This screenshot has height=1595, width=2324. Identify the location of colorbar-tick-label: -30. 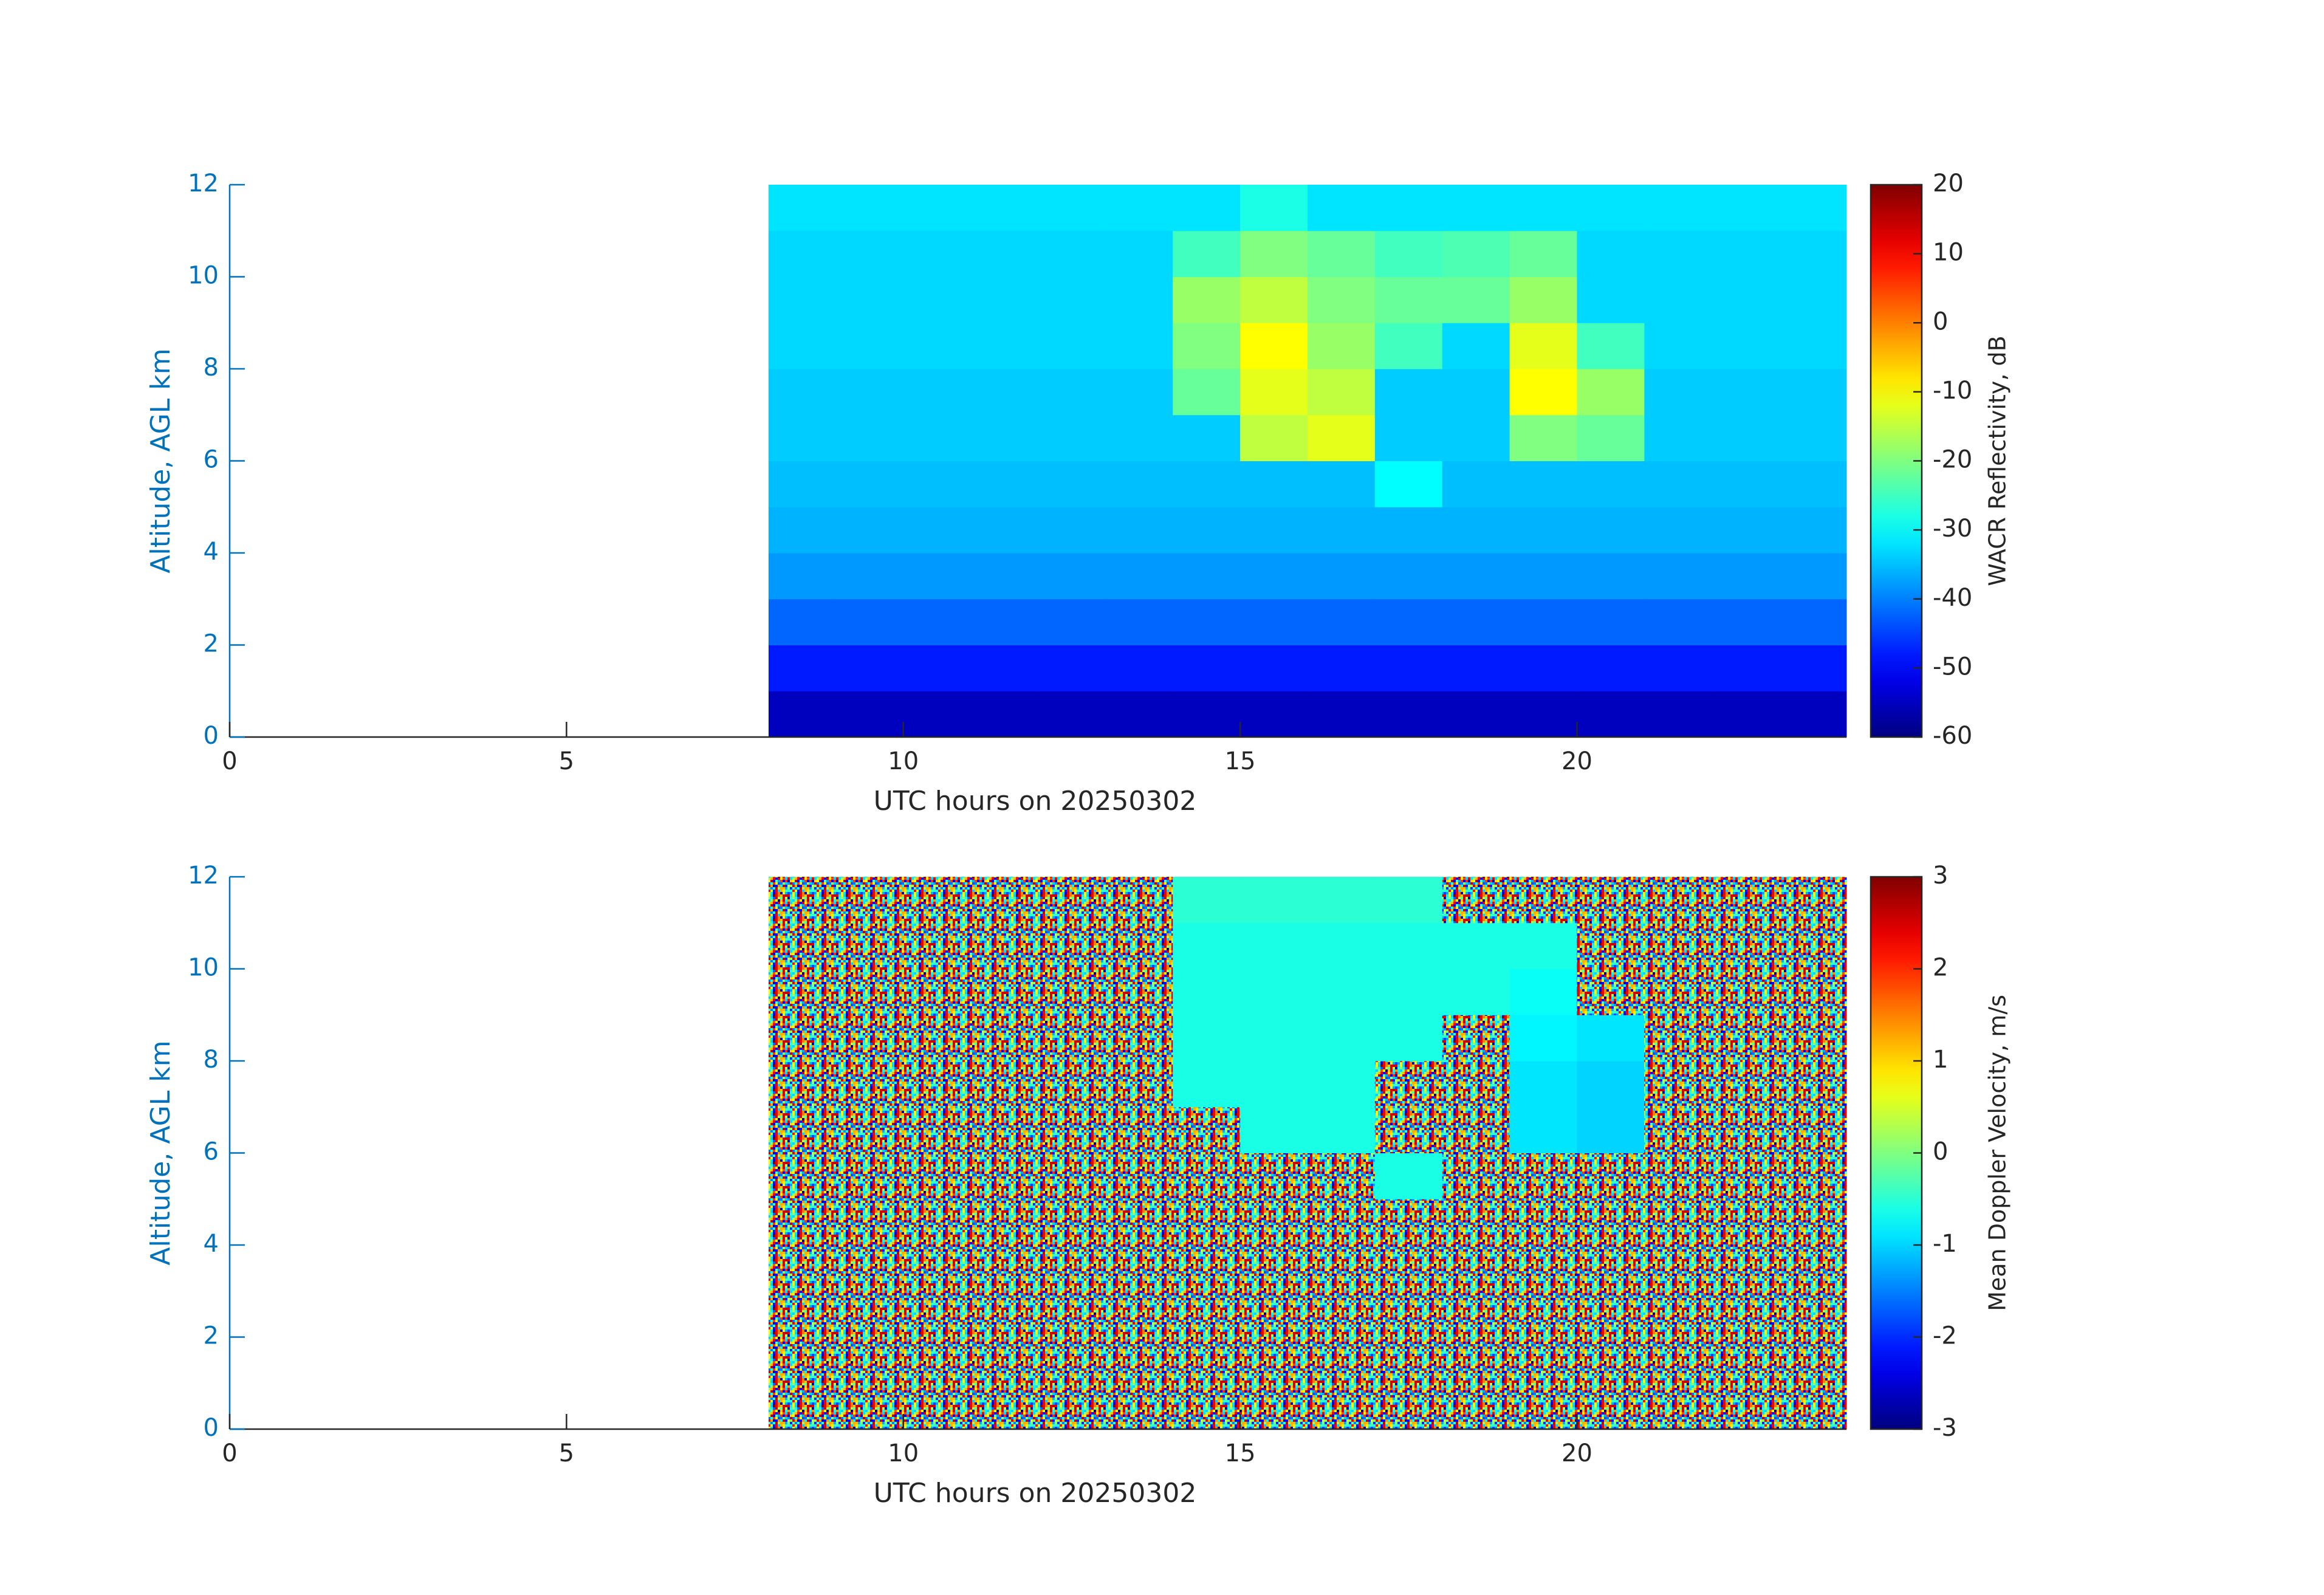
(1952, 529).